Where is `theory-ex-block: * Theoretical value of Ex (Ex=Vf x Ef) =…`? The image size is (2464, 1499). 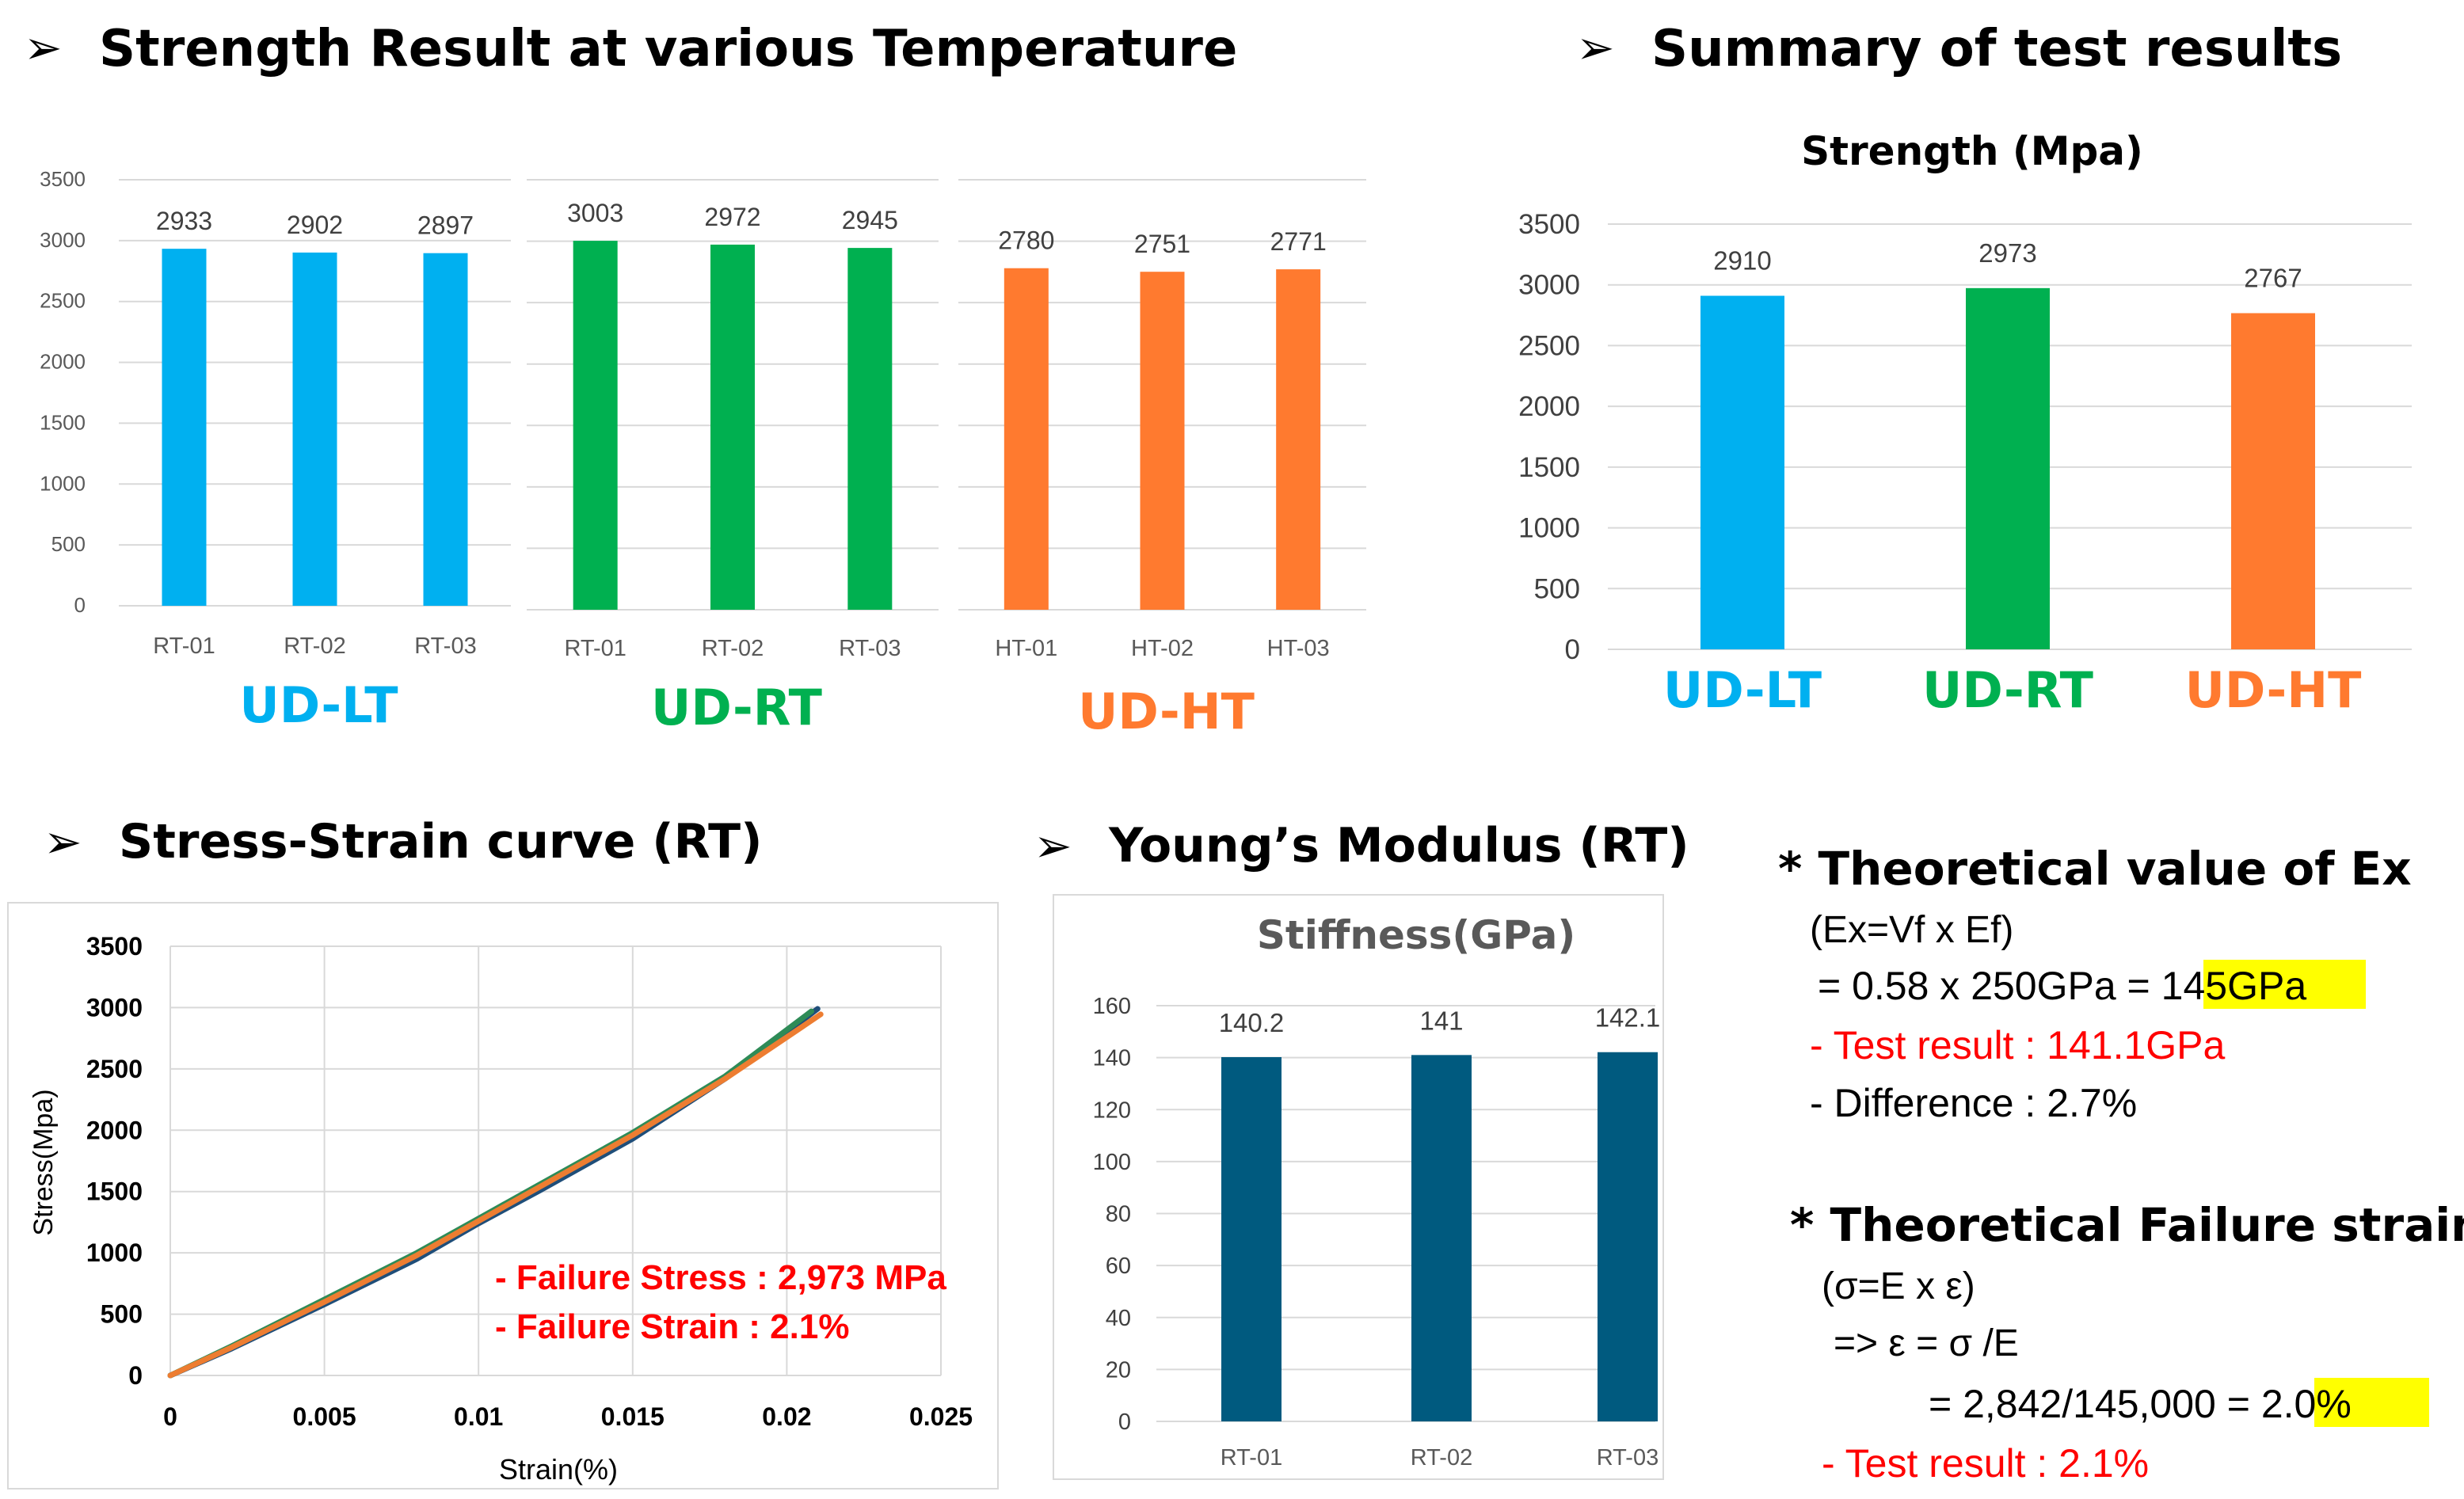 theory-ex-block: * Theoretical value of Ex (Ex=Vf x Ef) =… is located at coordinates (2095, 983).